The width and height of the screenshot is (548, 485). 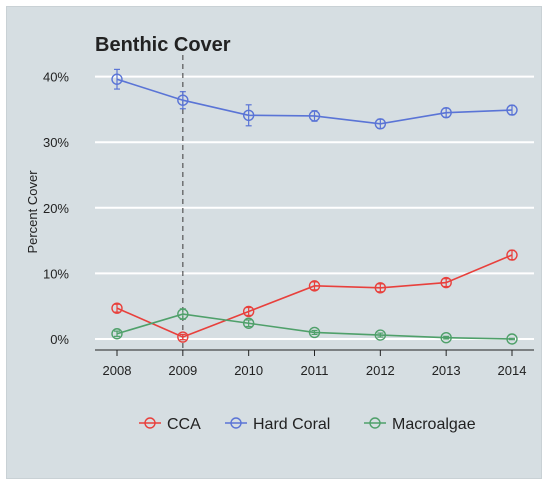 I want to click on legend-item-cca: CCA, so click(x=170, y=424).